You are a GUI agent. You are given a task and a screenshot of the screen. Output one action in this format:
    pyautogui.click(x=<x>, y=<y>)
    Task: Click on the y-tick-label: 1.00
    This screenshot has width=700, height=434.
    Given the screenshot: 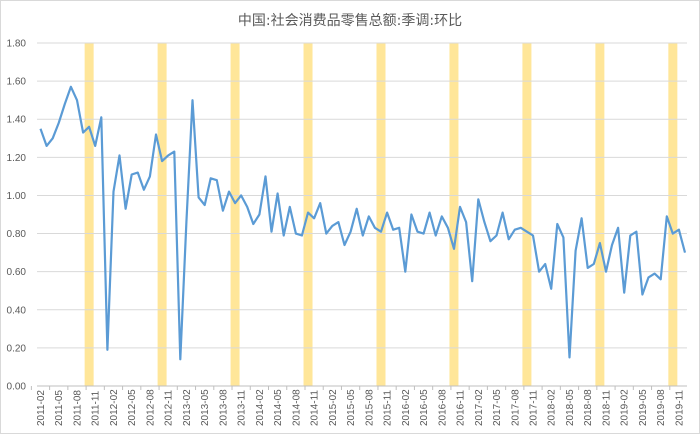 What is the action you would take?
    pyautogui.click(x=17, y=196)
    